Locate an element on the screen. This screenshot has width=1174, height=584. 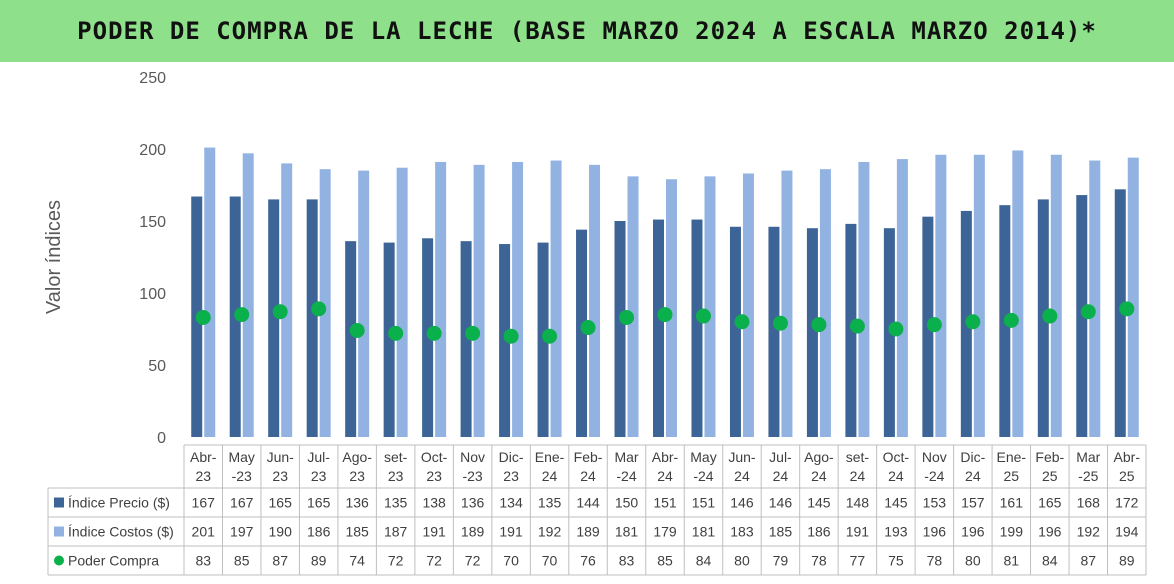
data-label: 189 is located at coordinates (473, 532).